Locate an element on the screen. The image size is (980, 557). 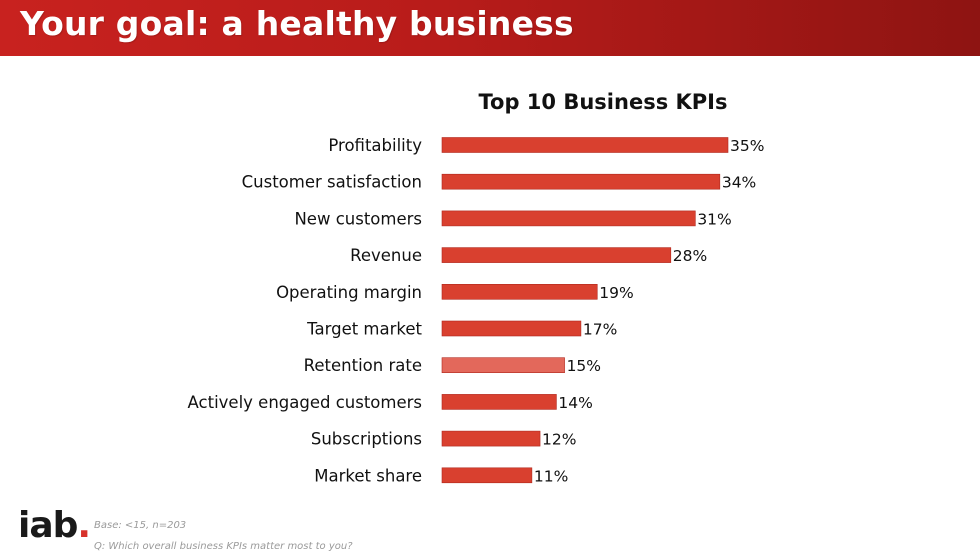
category-label: Subscriptions is located at coordinates (366, 439).